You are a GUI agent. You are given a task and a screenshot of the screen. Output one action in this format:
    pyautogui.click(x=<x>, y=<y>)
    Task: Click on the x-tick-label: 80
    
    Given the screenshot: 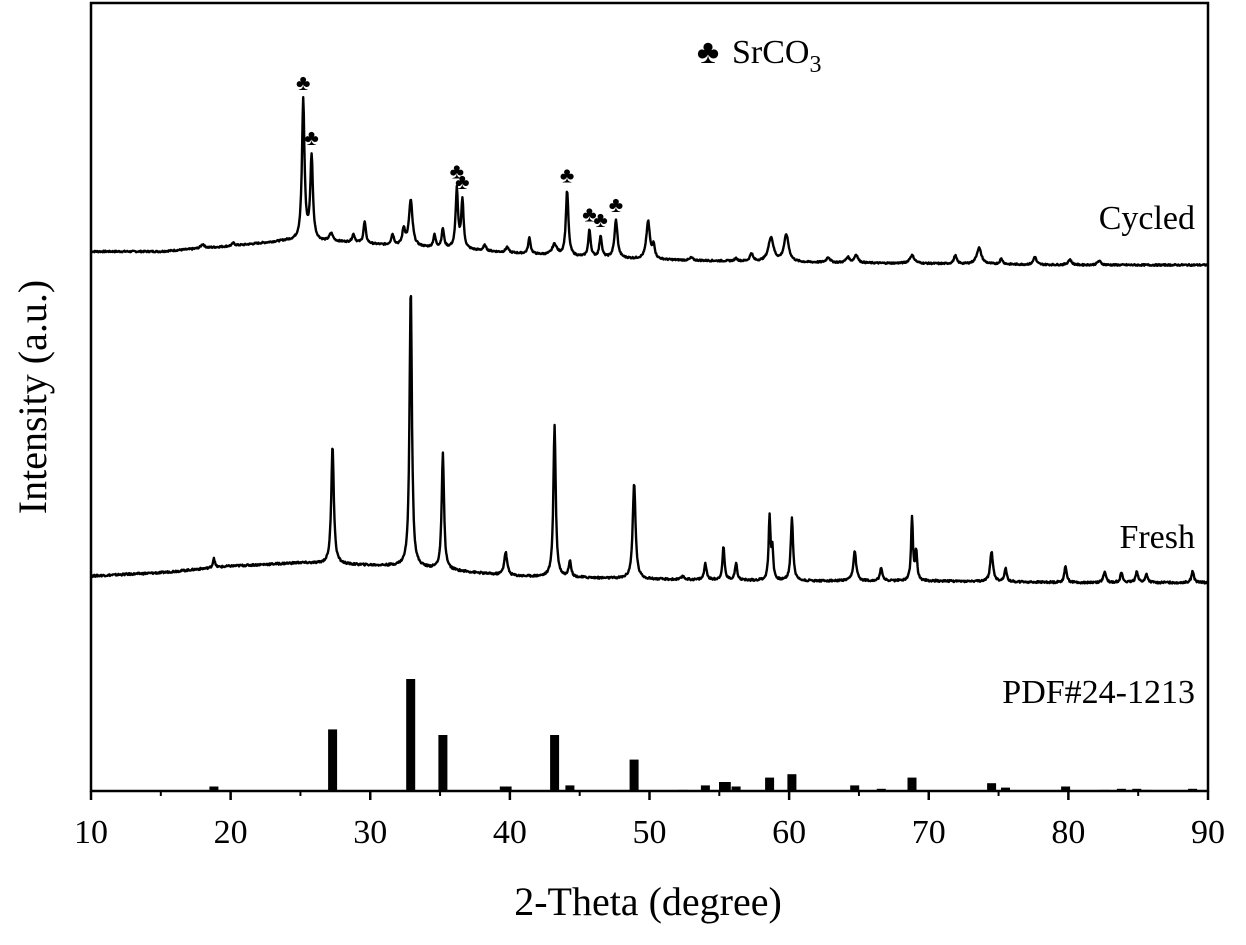 What is the action you would take?
    pyautogui.click(x=1068, y=832)
    